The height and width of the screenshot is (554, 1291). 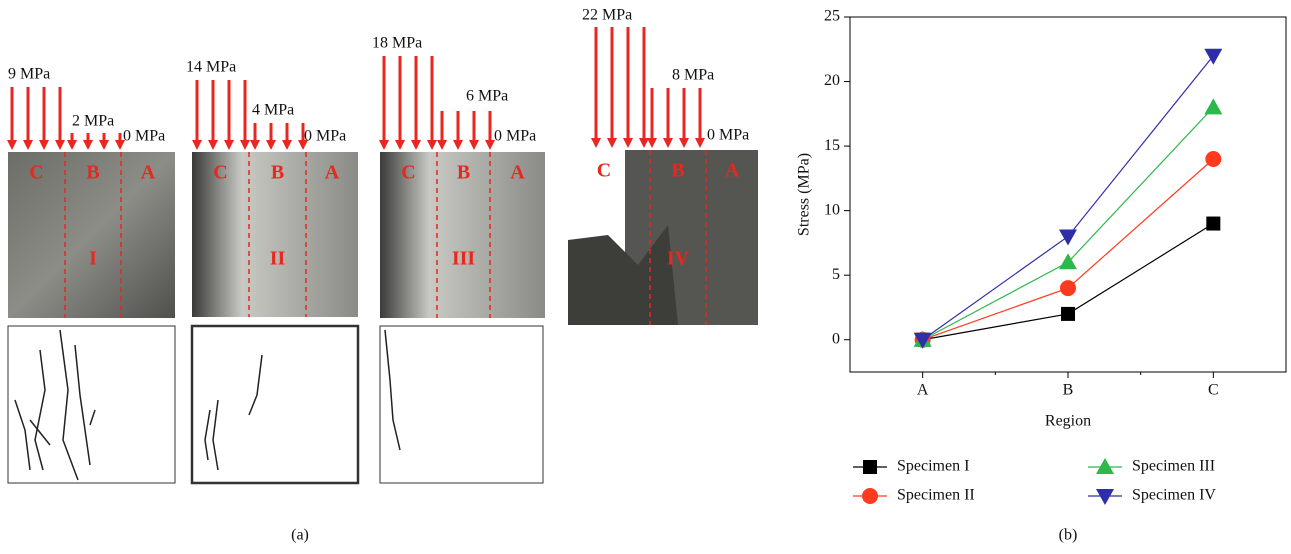 I want to click on y-tick-label: 10, so click(x=832, y=209).